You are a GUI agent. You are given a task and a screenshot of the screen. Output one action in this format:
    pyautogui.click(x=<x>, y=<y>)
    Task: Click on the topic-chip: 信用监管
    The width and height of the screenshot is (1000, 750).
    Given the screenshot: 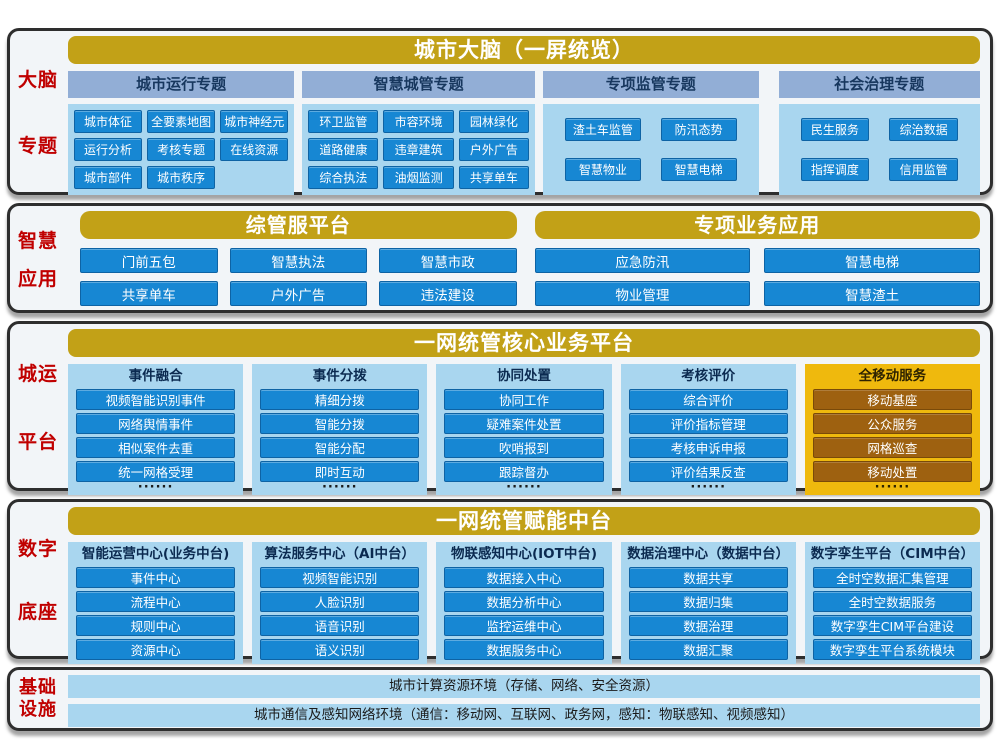 What is the action you would take?
    pyautogui.click(x=923, y=169)
    